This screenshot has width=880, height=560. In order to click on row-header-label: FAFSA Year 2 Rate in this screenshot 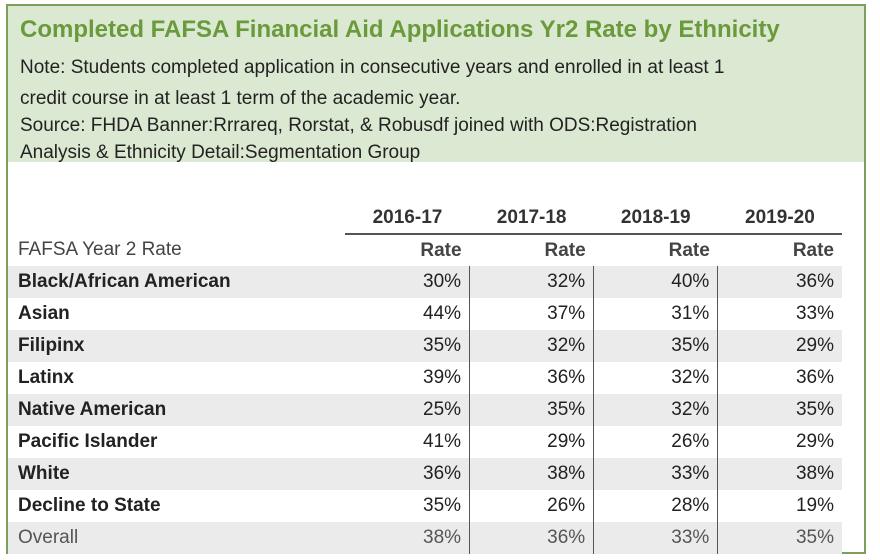, I will do `click(100, 249)`.